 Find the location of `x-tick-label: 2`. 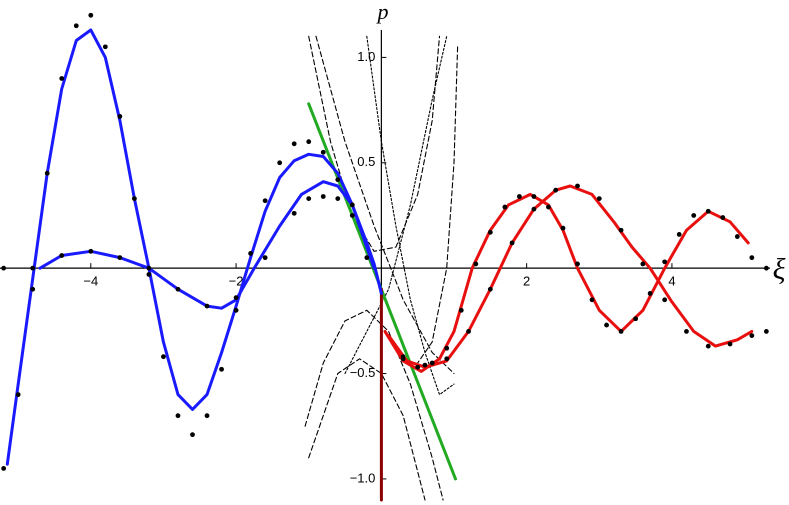

x-tick-label: 2 is located at coordinates (526, 281).